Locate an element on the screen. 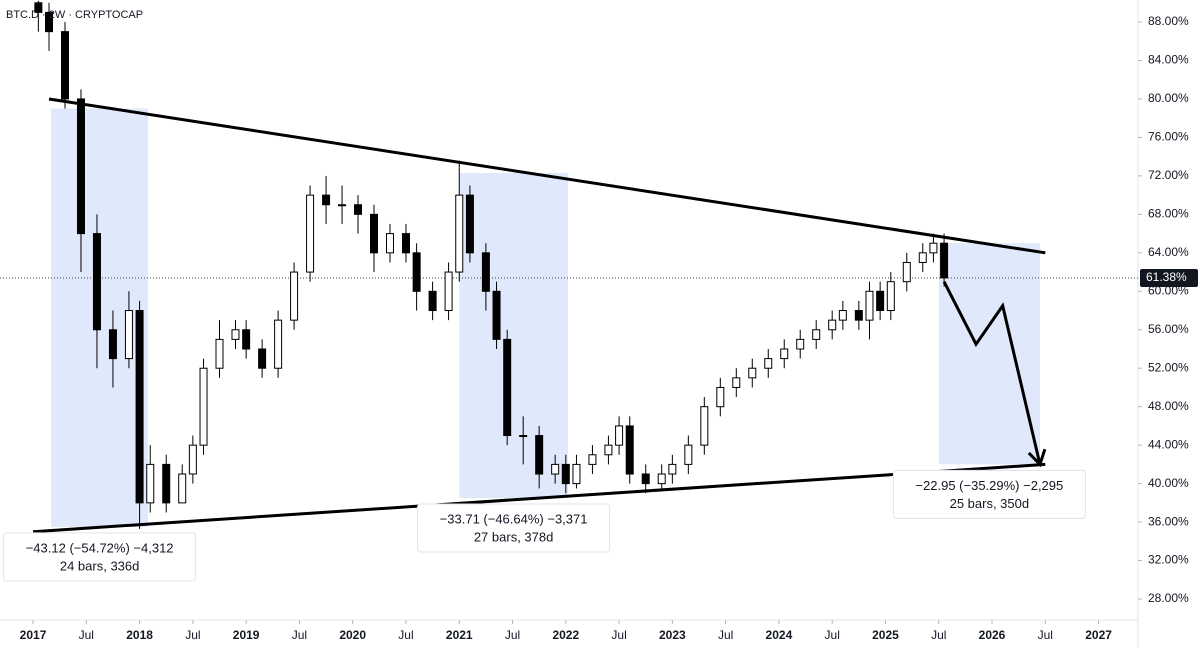 This screenshot has height=648, width=1200. measure-range is located at coordinates (513, 336).